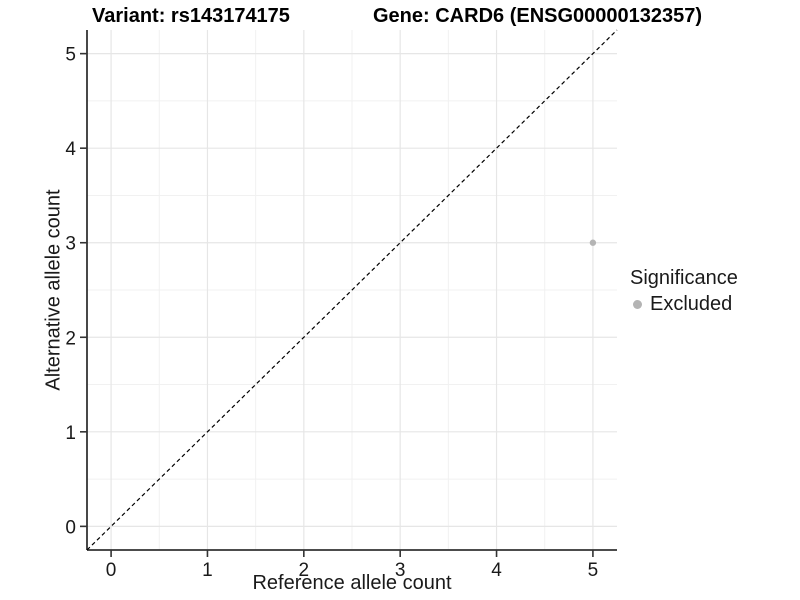 Image resolution: width=800 pixels, height=600 pixels. I want to click on plot-title-variant: Variant: rs143174175, so click(191, 16).